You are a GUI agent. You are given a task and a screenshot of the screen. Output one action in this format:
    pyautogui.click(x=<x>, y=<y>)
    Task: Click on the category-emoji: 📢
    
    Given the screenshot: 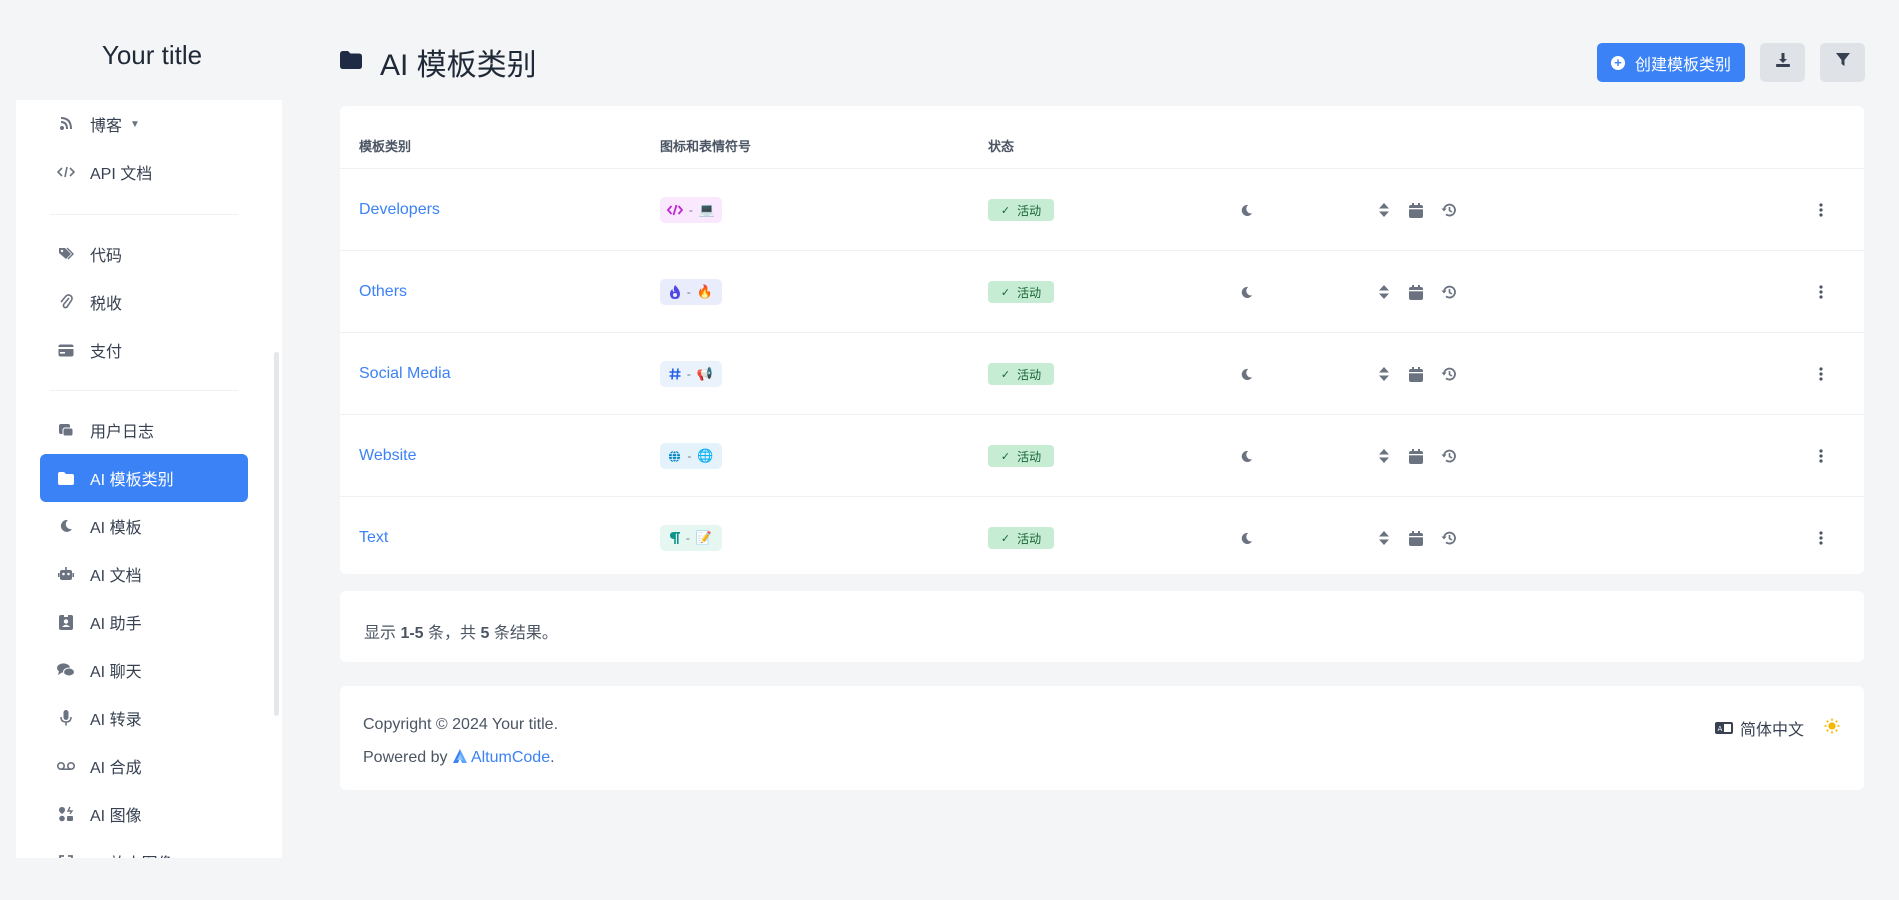 What is the action you would take?
    pyautogui.click(x=705, y=373)
    